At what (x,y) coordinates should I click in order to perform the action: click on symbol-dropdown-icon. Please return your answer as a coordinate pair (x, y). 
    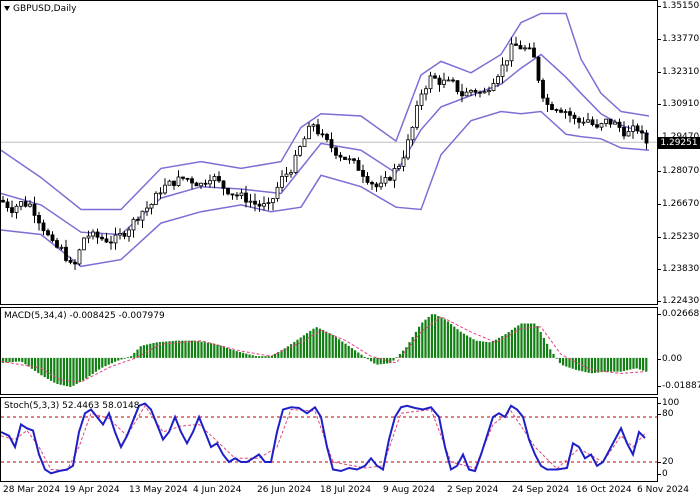
    Looking at the image, I should click on (7, 8).